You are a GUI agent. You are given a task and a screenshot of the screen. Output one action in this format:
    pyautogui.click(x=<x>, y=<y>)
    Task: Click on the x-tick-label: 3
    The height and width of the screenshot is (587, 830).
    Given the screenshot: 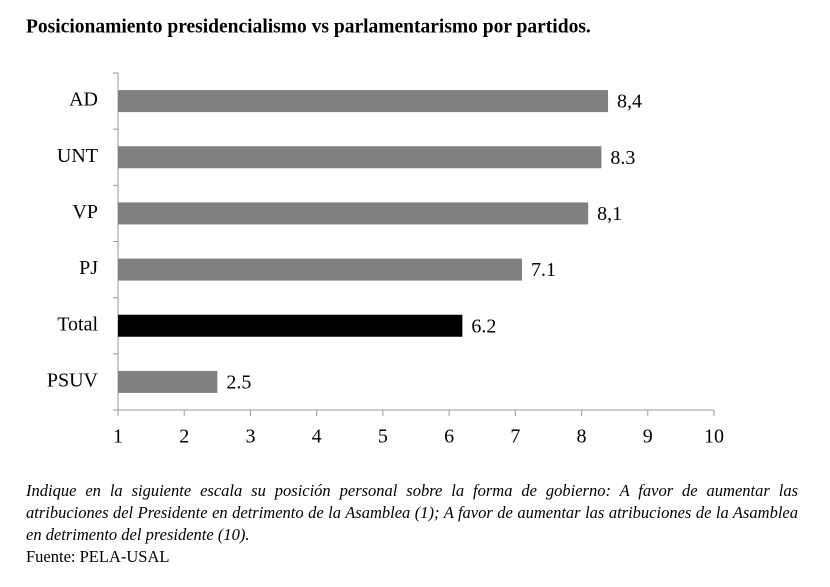 What is the action you would take?
    pyautogui.click(x=250, y=437)
    